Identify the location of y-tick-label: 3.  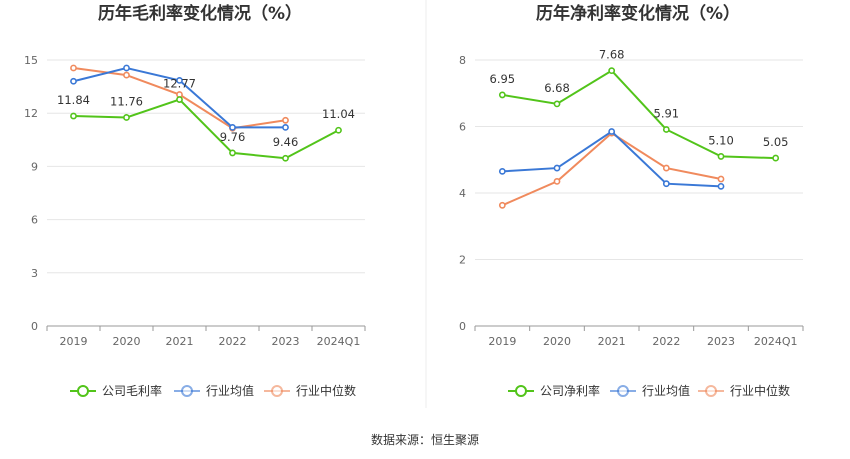
(34, 273).